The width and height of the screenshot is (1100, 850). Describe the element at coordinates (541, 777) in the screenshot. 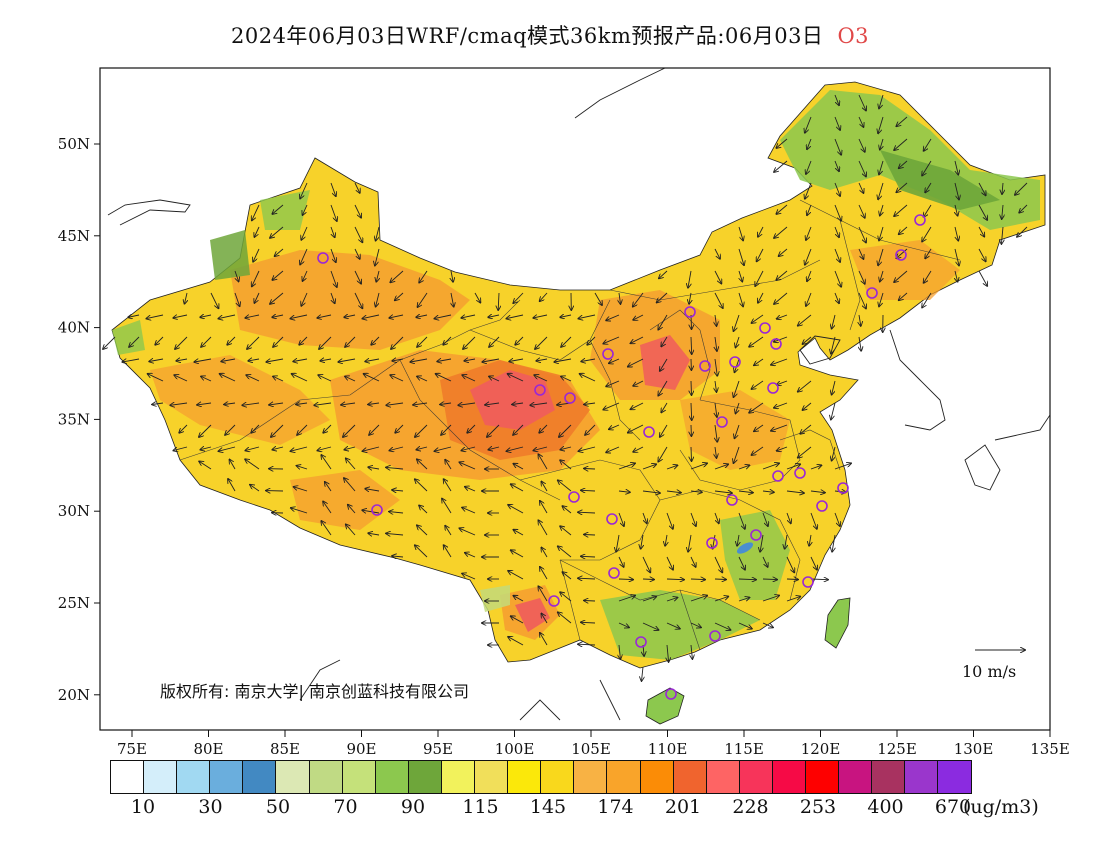

I see `color-legend` at that location.